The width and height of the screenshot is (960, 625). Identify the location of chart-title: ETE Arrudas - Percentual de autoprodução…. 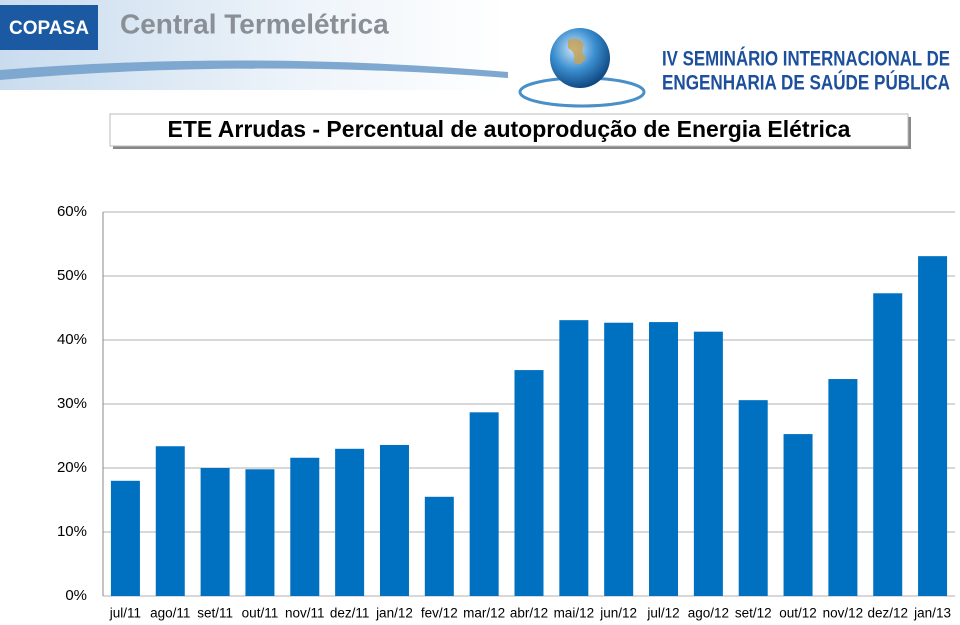
(509, 129).